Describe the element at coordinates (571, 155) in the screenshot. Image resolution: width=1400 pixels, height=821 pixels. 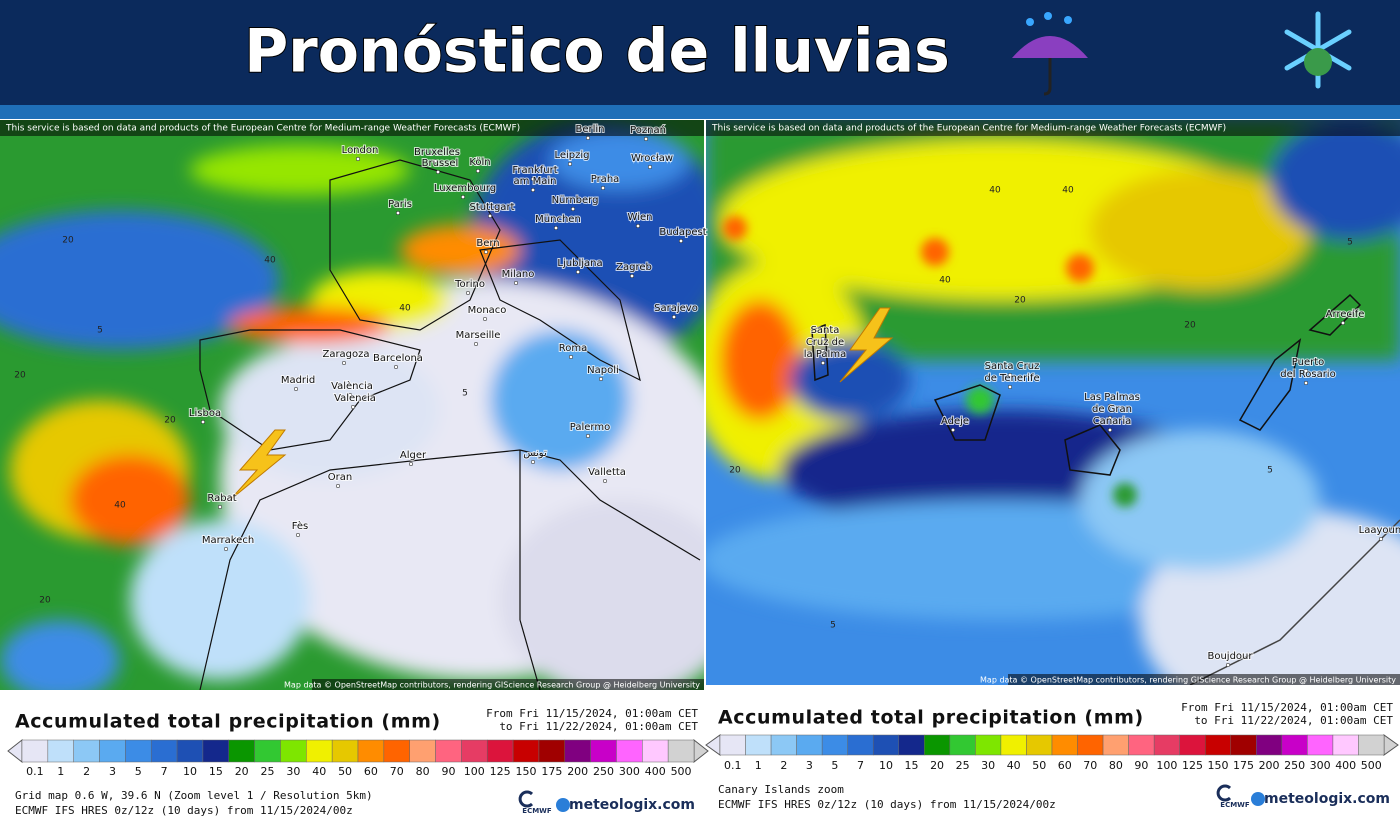
I see `city-label: Leipzig` at that location.